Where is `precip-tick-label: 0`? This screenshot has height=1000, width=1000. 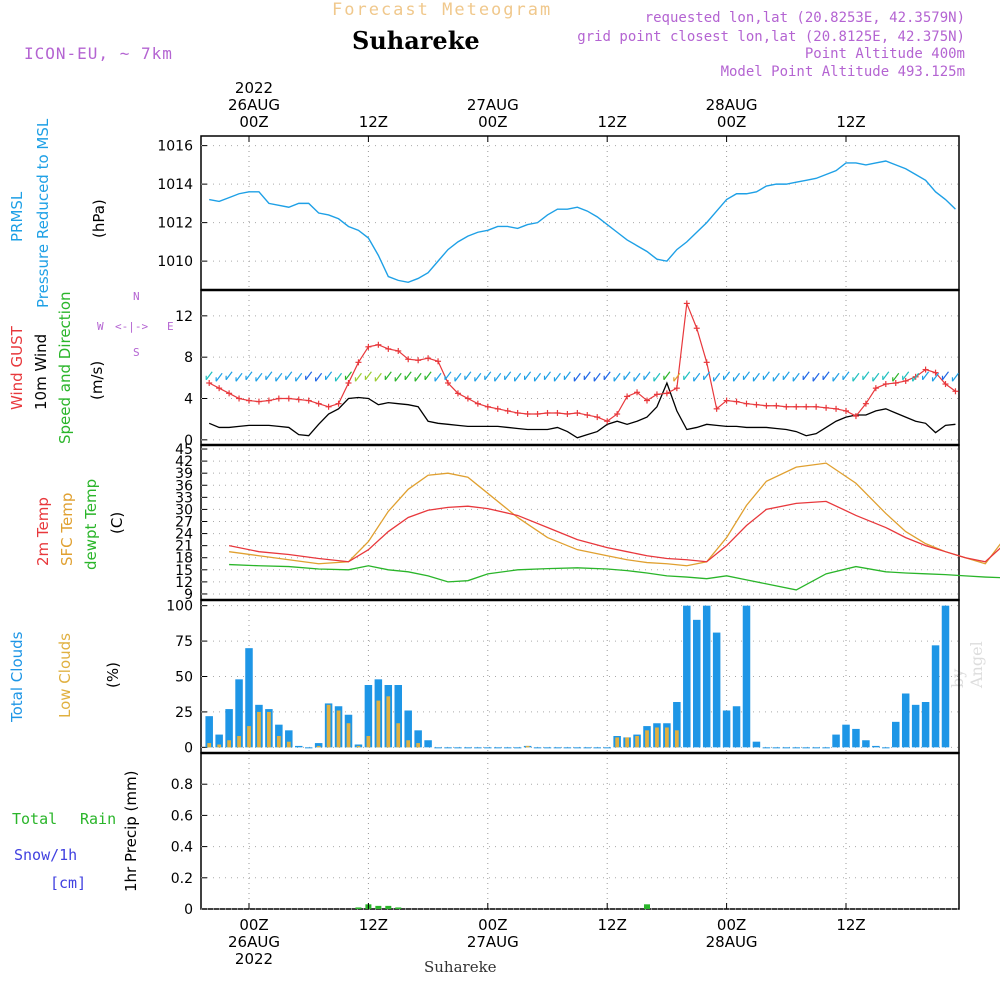
precip-tick-label: 0 is located at coordinates (188, 910).